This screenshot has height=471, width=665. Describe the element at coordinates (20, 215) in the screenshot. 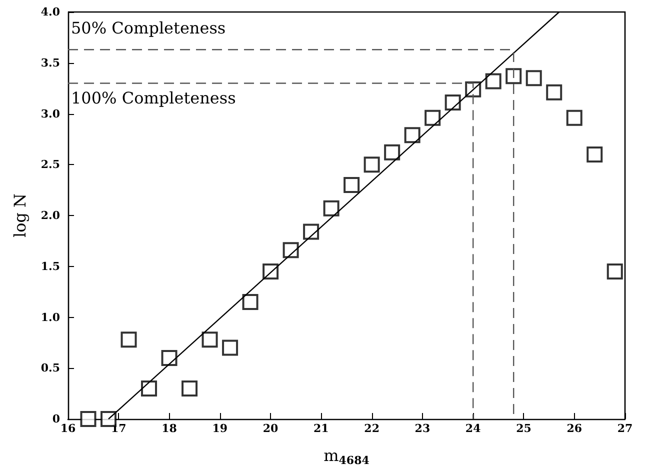

I see `y-axis-title: log N` at that location.